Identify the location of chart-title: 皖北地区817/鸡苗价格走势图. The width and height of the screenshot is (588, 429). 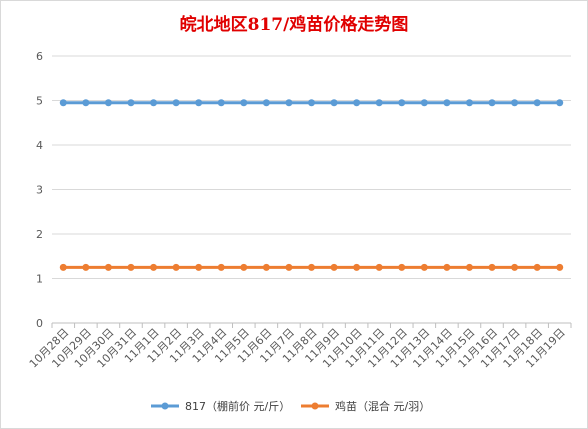
(294, 25).